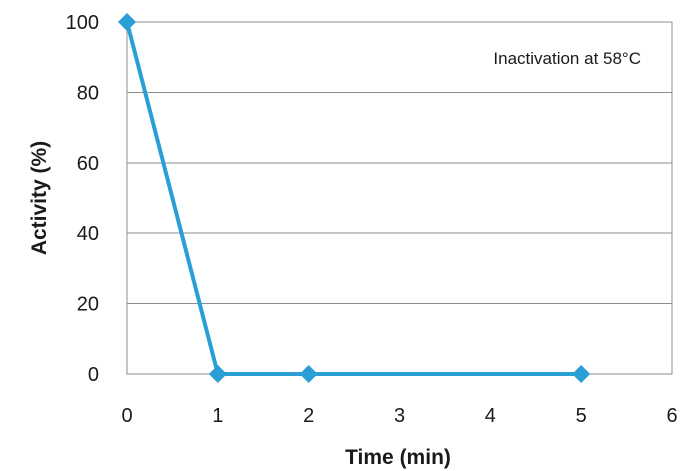  Describe the element at coordinates (490, 416) in the screenshot. I see `x-tick-label: 4` at that location.